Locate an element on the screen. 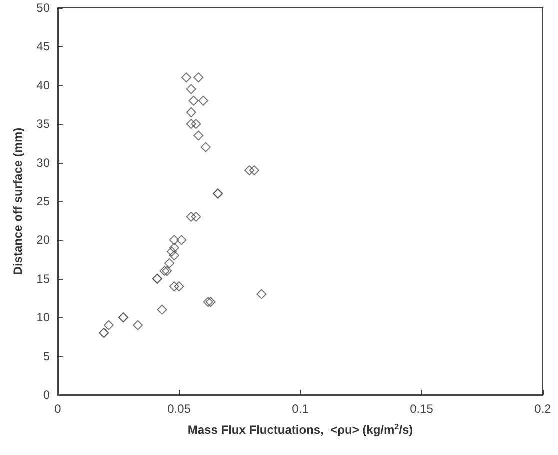  x-tick-label: 0.1 is located at coordinates (301, 409).